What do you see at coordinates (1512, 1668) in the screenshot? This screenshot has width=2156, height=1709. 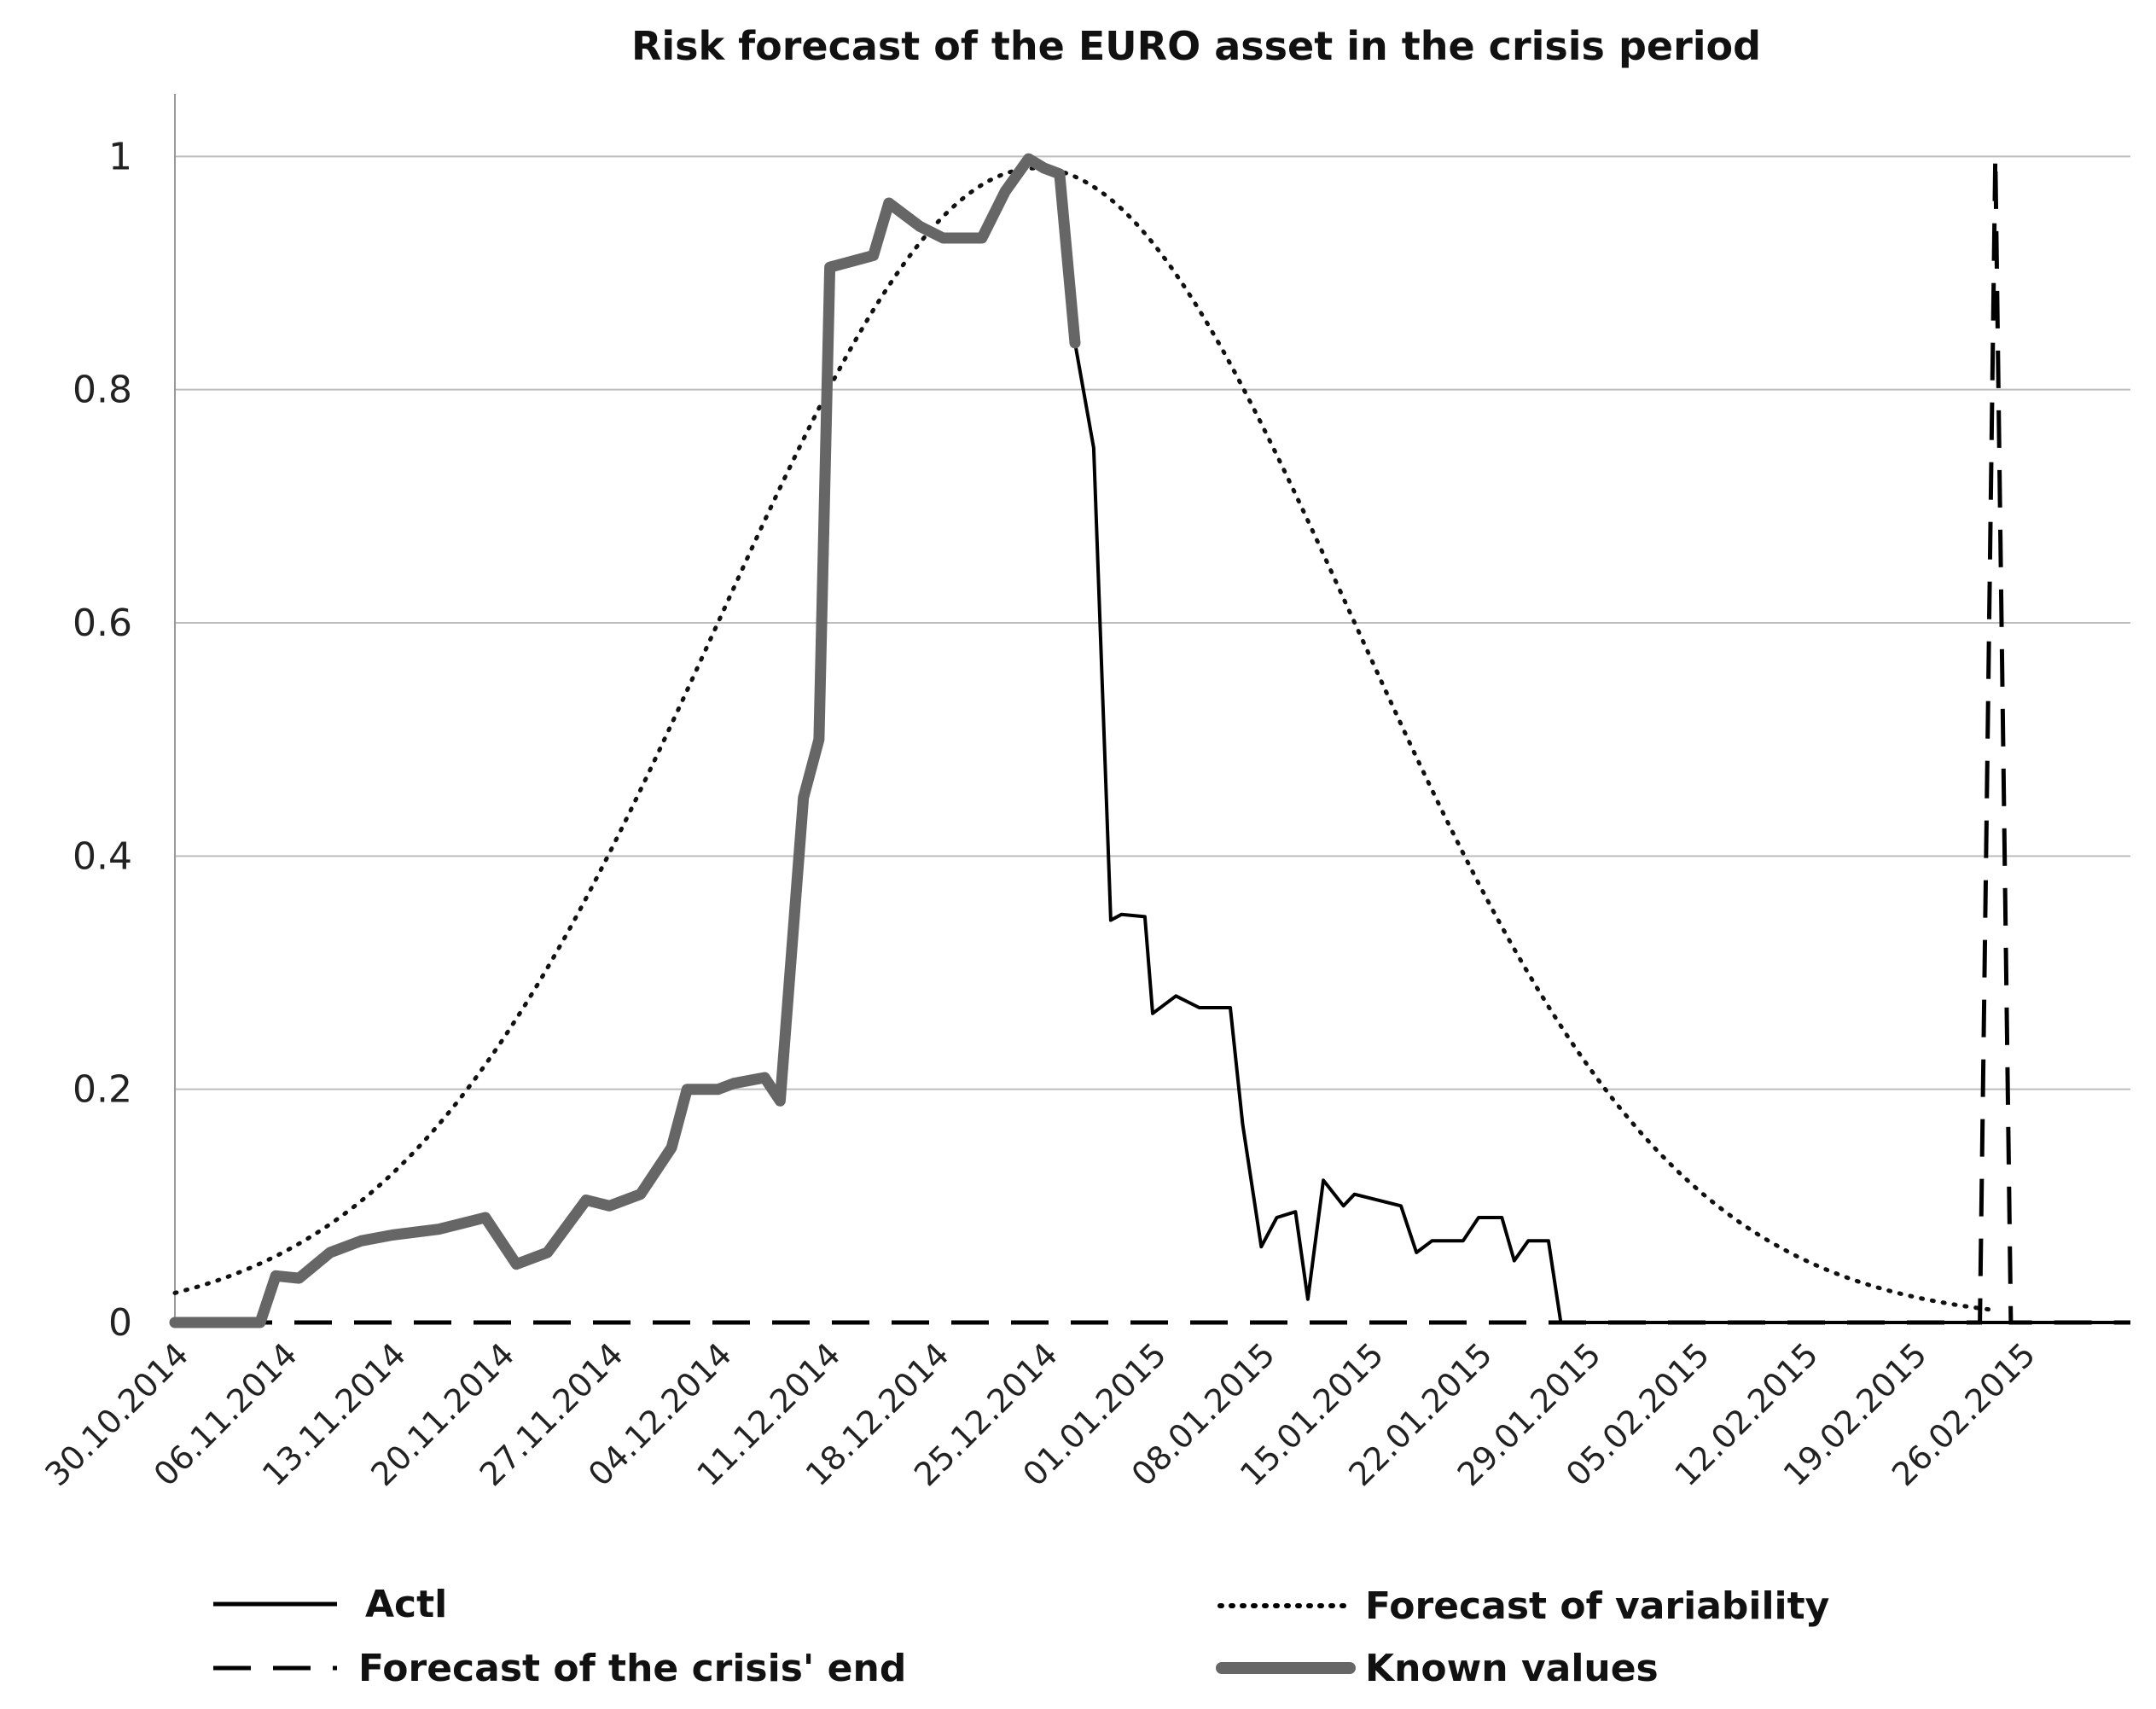 I see `legend-label-known: Known values` at bounding box center [1512, 1668].